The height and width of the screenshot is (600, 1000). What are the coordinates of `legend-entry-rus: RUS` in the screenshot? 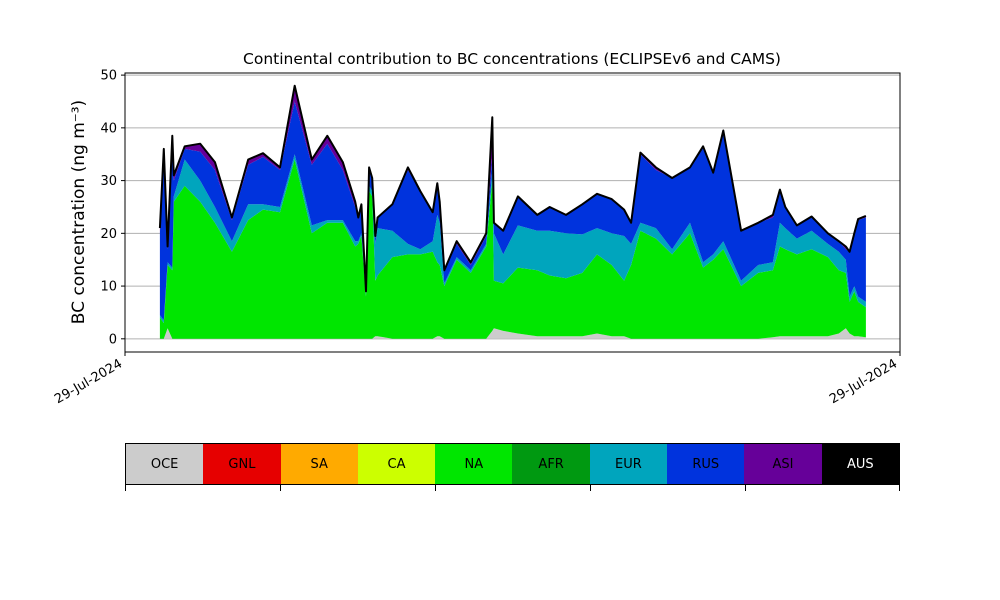 It's located at (706, 464).